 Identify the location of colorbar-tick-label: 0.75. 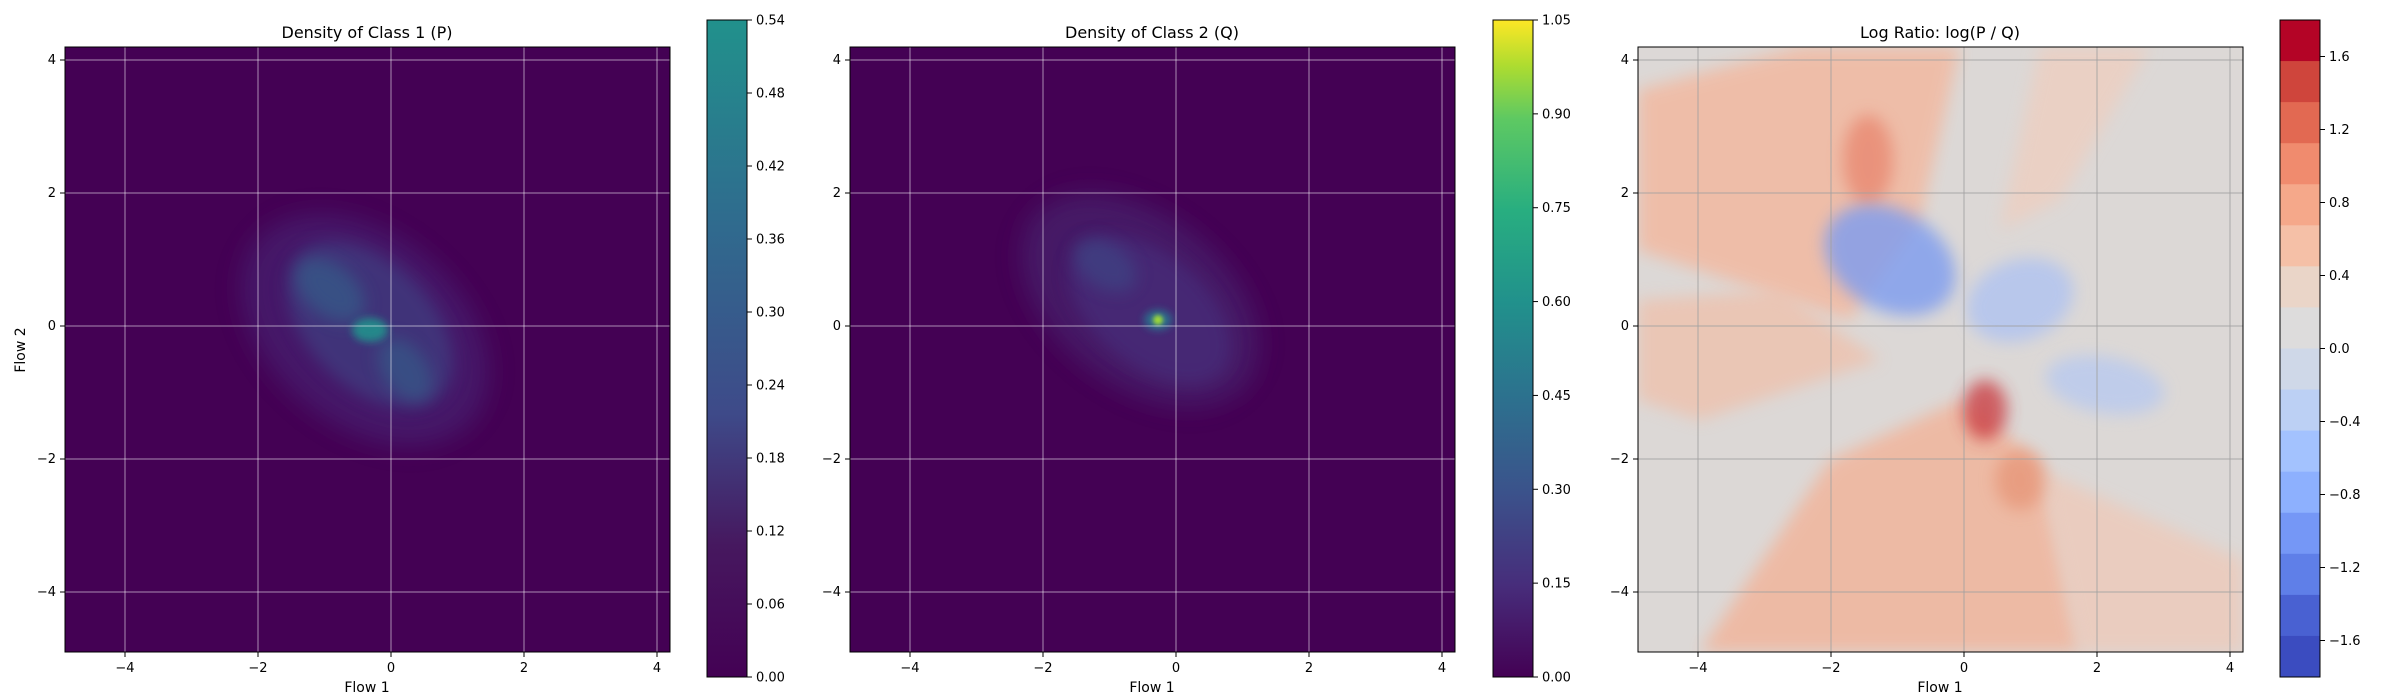
(1556, 208).